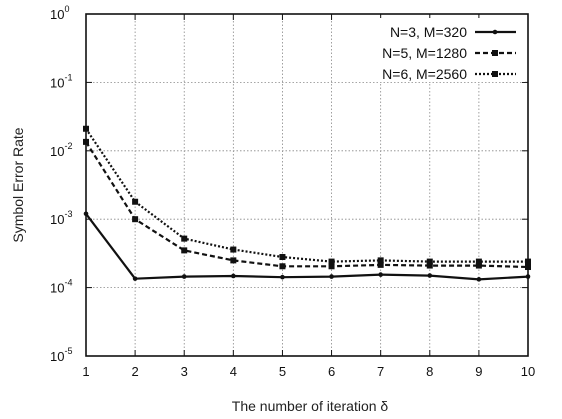 Image resolution: width=562 pixels, height=419 pixels. I want to click on x-tick-label: 6, so click(331, 371).